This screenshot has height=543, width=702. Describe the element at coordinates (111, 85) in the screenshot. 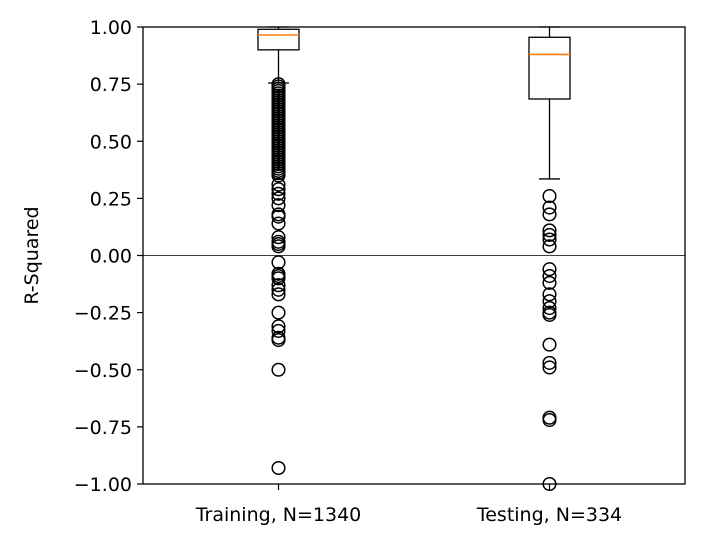

I see `y-tick-label: 0.75` at that location.